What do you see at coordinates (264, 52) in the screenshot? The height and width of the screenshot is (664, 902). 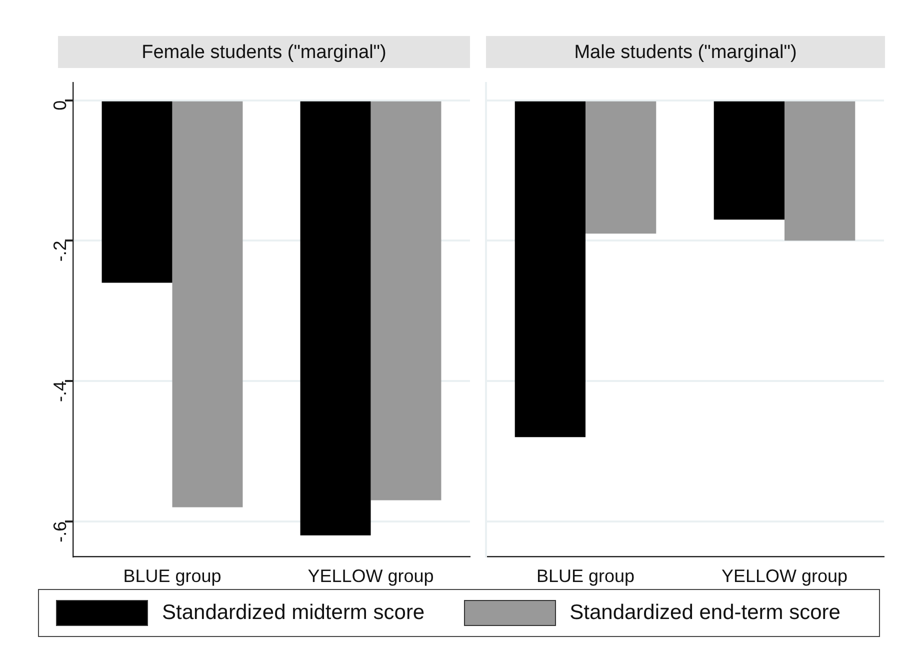 I see `chart-title: Female students ("marginal")` at bounding box center [264, 52].